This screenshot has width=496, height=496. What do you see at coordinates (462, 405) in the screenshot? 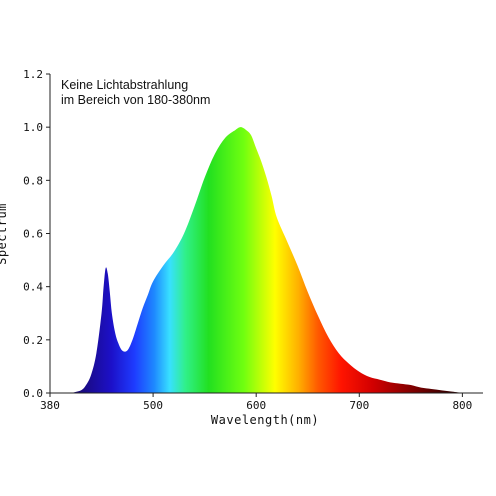
I see `x-tick-label: 800` at bounding box center [462, 405].